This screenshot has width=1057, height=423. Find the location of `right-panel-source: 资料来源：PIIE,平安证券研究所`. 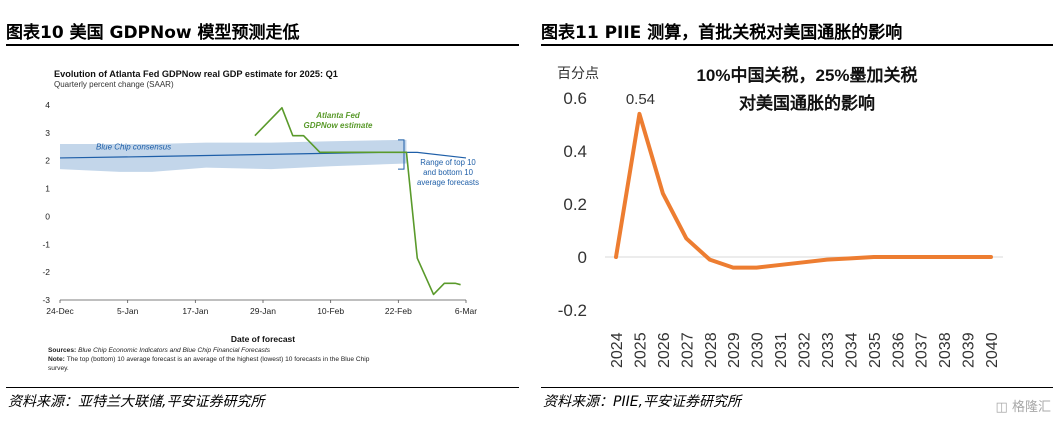

right-panel-source: 资料来源：PIIE,平安证券研究所 is located at coordinates (642, 402).